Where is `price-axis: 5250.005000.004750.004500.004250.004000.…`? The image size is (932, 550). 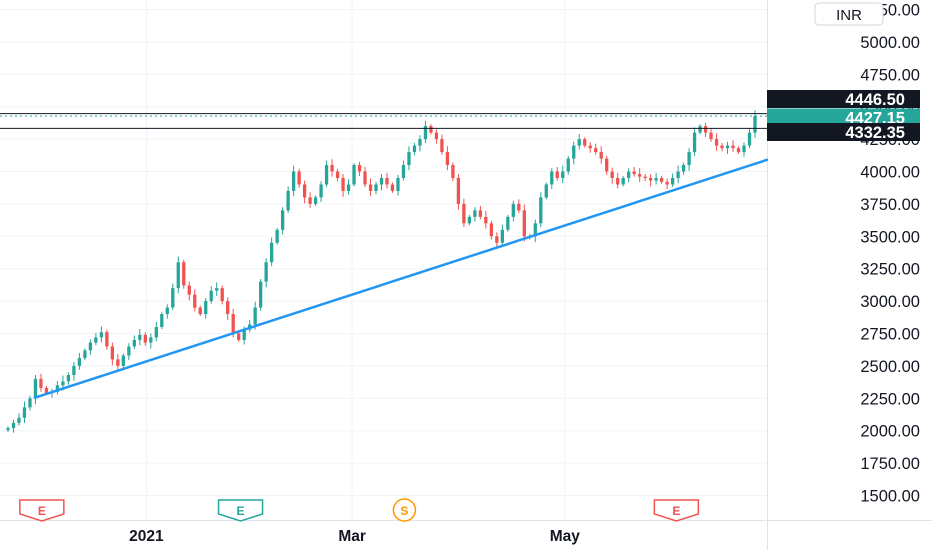 price-axis: 5250.005000.004750.004500.004250.004000.… is located at coordinates (890, 254).